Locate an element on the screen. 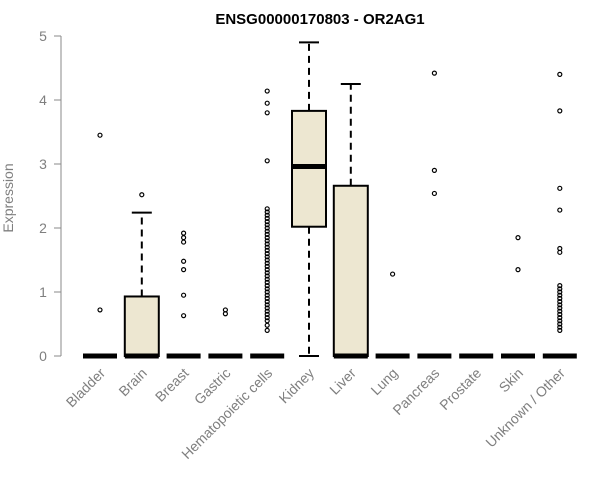  y-tick-label: 1 is located at coordinates (43, 292).